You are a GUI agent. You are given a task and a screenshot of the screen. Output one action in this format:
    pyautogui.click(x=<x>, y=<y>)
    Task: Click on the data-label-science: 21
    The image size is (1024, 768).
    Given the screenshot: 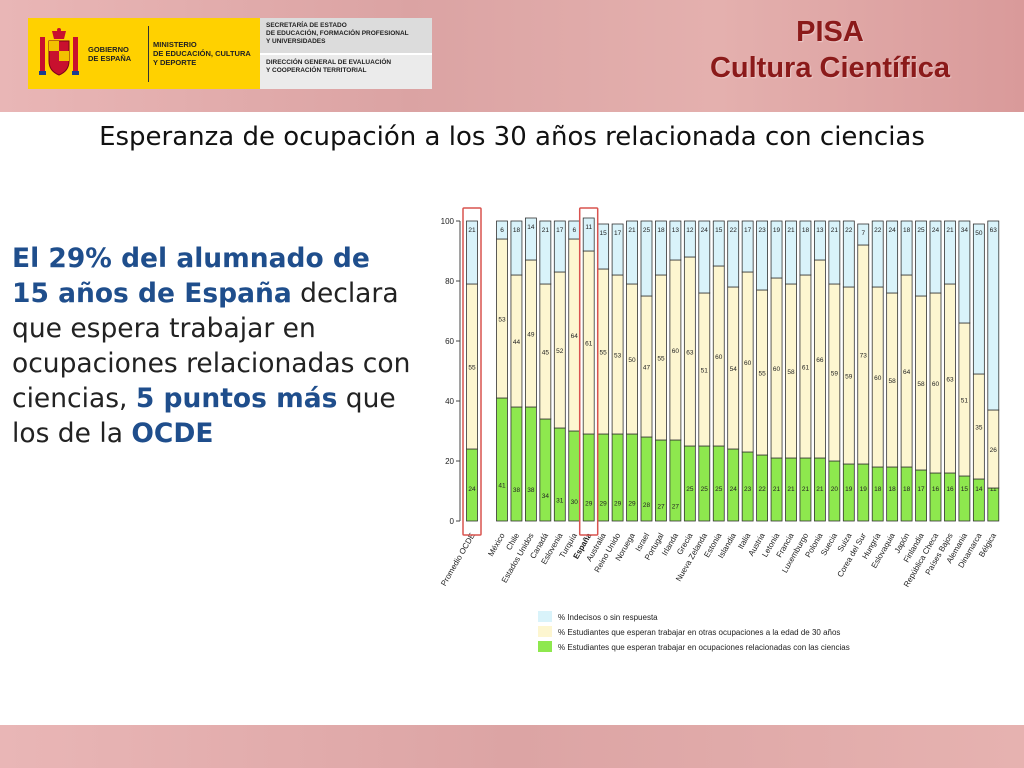 What is the action you would take?
    pyautogui.click(x=777, y=489)
    